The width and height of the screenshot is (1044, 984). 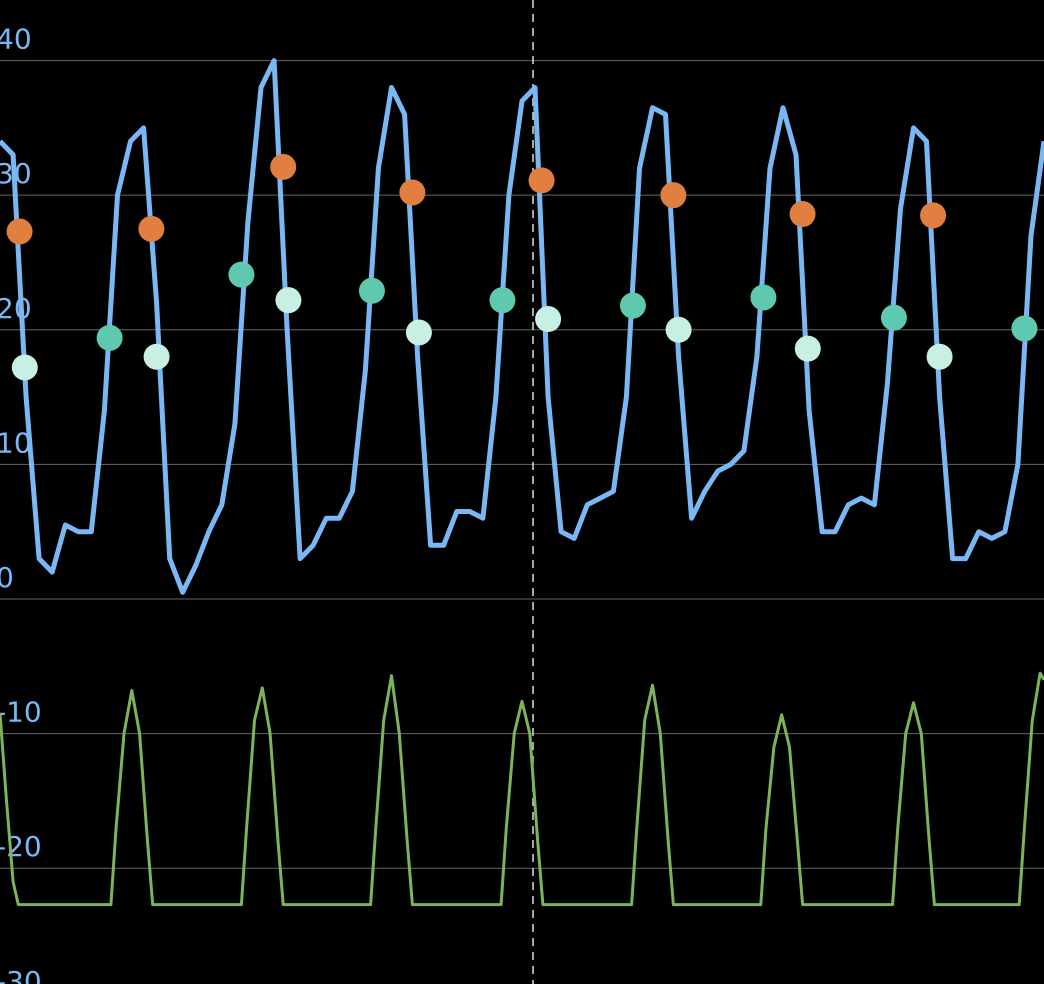 What do you see at coordinates (16, 442) in the screenshot?
I see `y-tick-label: 10` at bounding box center [16, 442].